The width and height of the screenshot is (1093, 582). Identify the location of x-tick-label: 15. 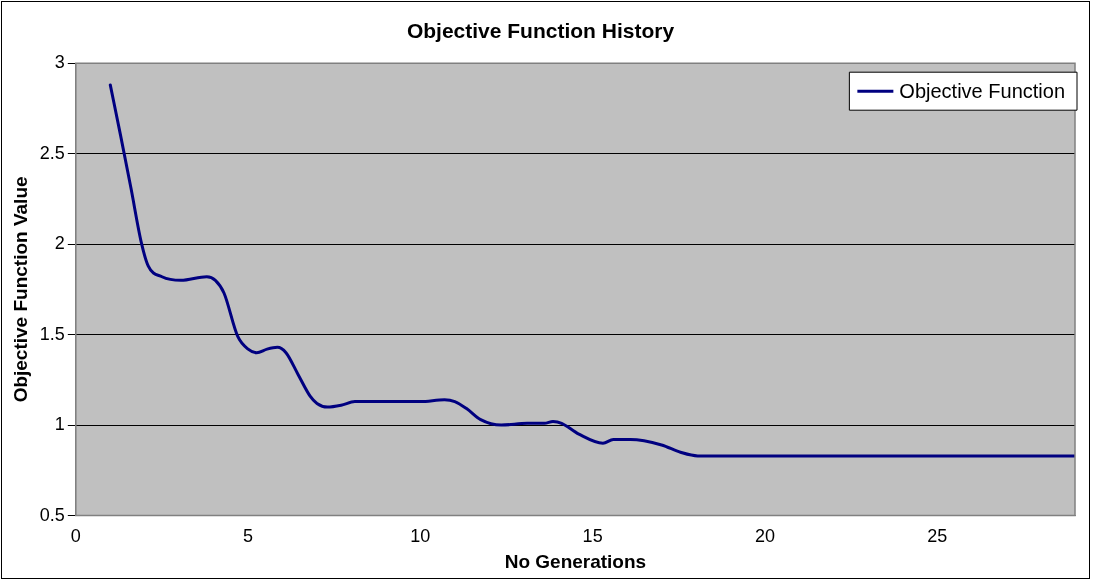
(592, 536).